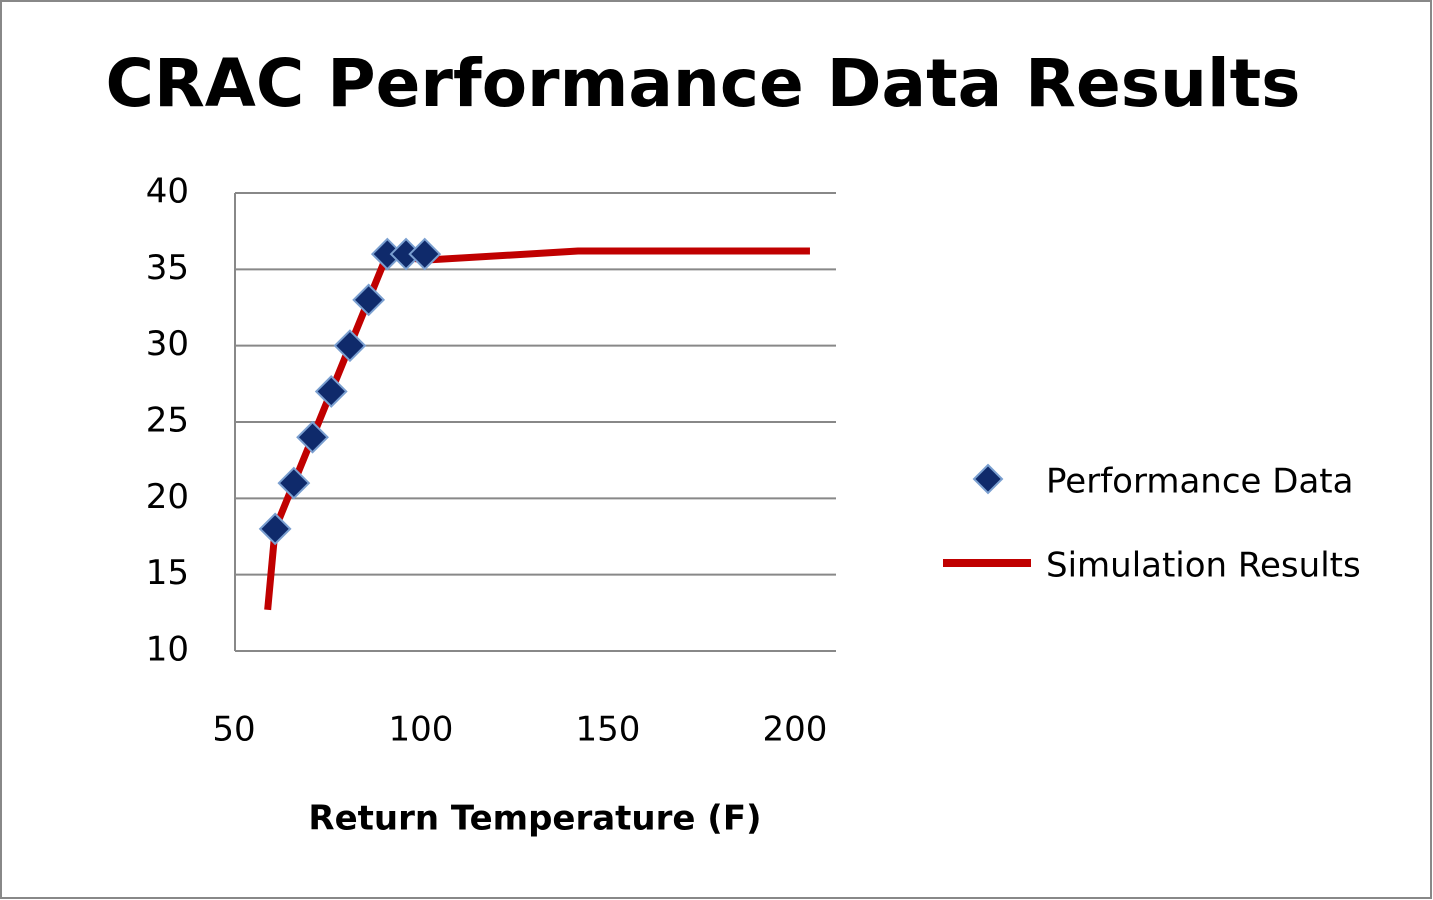 Image resolution: width=1433 pixels, height=900 pixels. I want to click on y-tick-label: 25, so click(167, 421).